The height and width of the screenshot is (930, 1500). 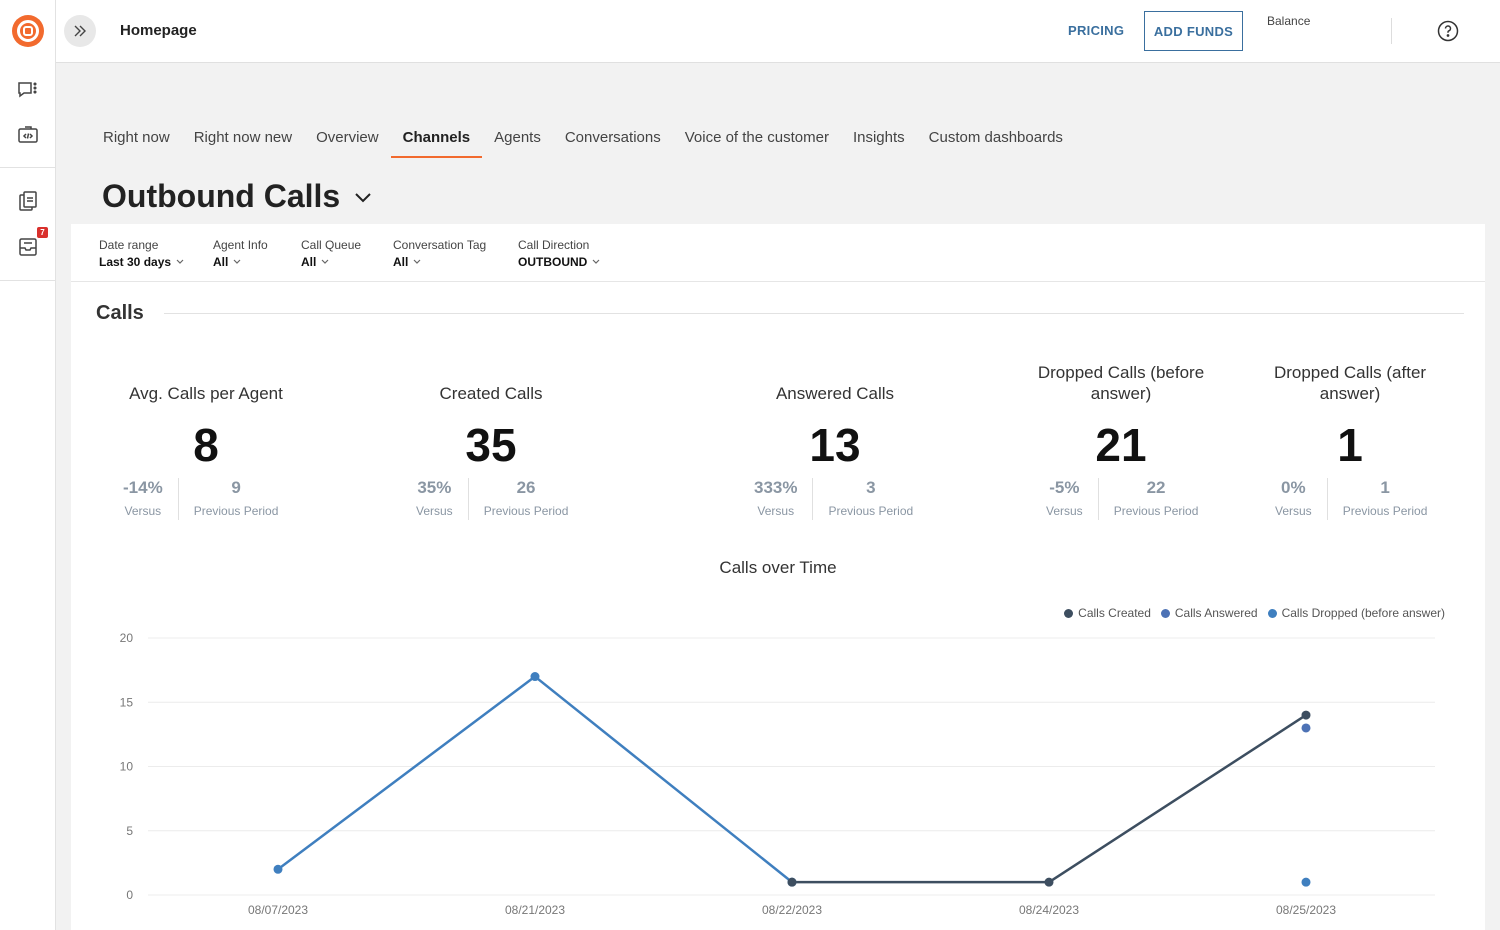 I want to click on kpi-dropped-after-answer: Dropped Calls (after answer), so click(x=1350, y=383).